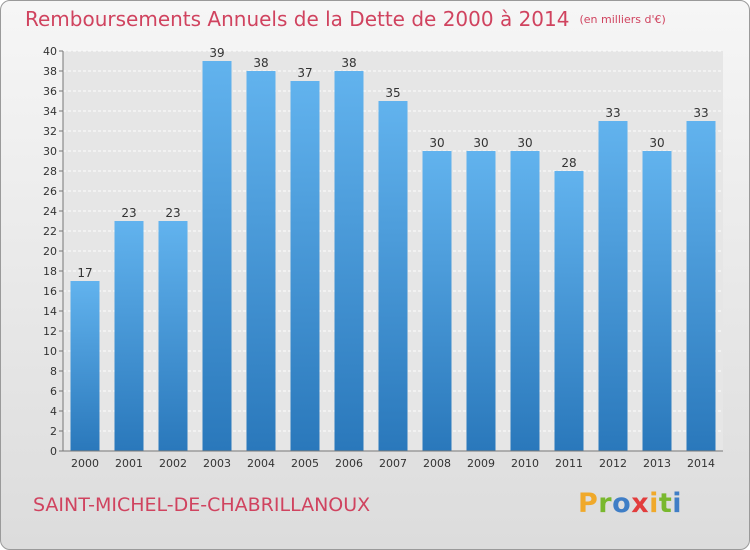 The image size is (750, 550). What do you see at coordinates (622, 19) in the screenshot?
I see `chart-unit: (en milliers d'€)` at bounding box center [622, 19].